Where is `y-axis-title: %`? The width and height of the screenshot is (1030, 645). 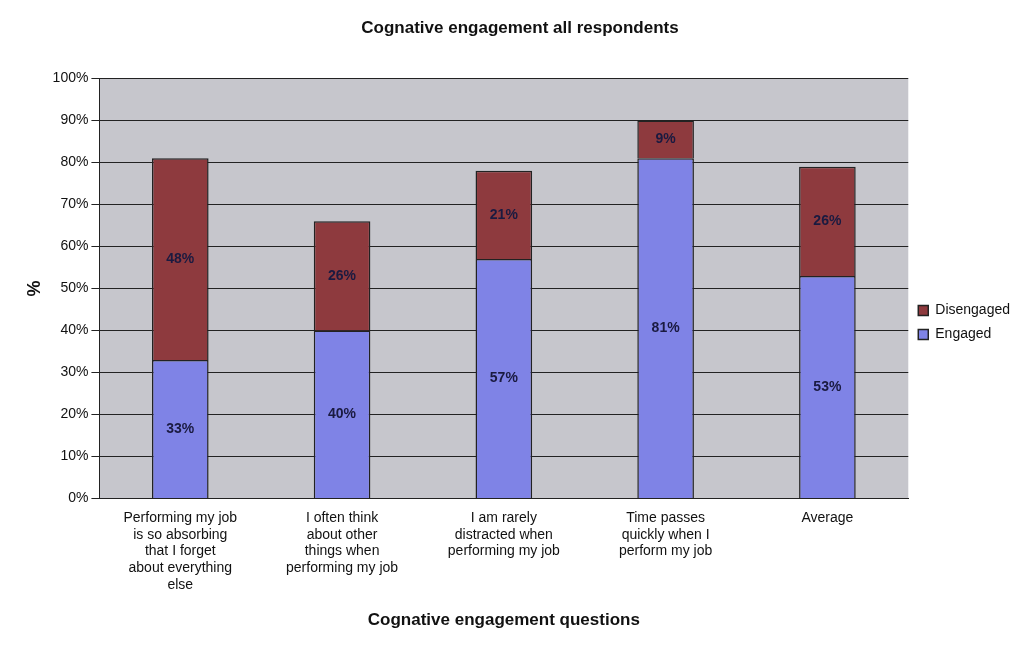
y-axis-title: % is located at coordinates (33, 288).